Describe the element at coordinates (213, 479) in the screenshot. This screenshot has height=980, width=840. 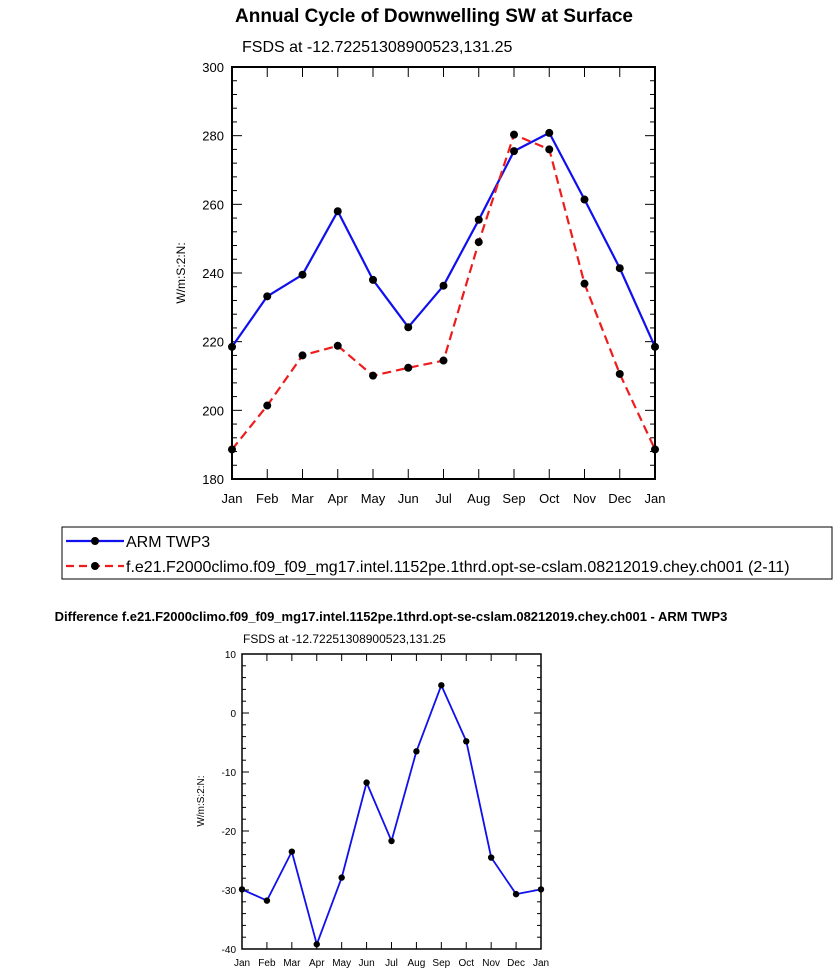
I see `y-tick-label: 180` at that location.